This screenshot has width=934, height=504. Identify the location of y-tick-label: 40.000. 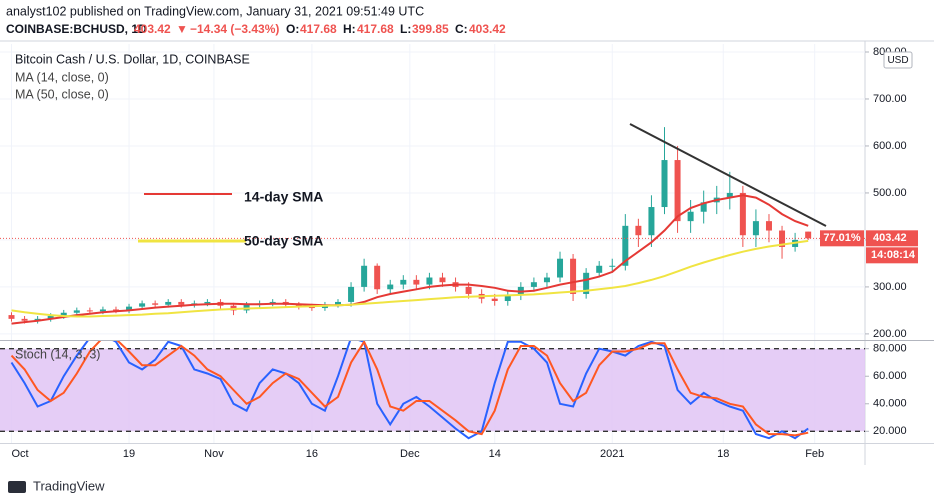
(890, 404).